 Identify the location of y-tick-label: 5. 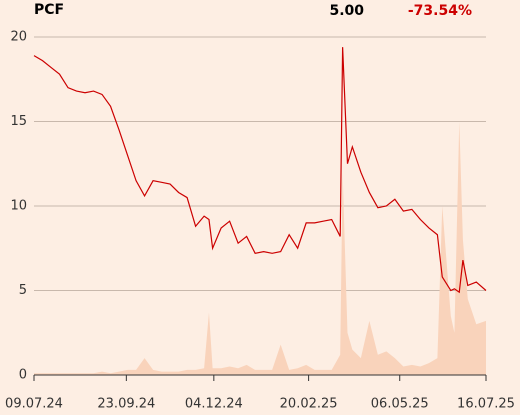
(23, 290).